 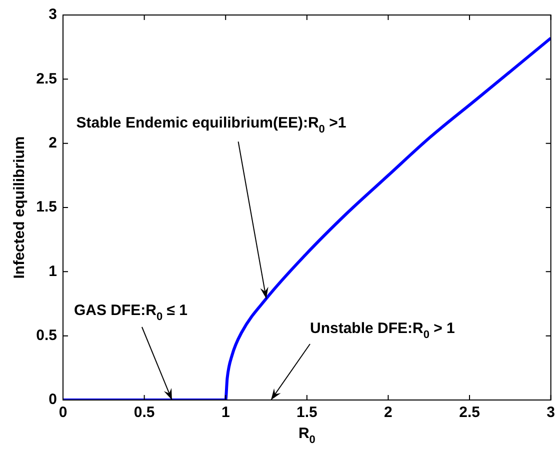 I want to click on y-tick-label: 1.5, so click(x=46, y=207).